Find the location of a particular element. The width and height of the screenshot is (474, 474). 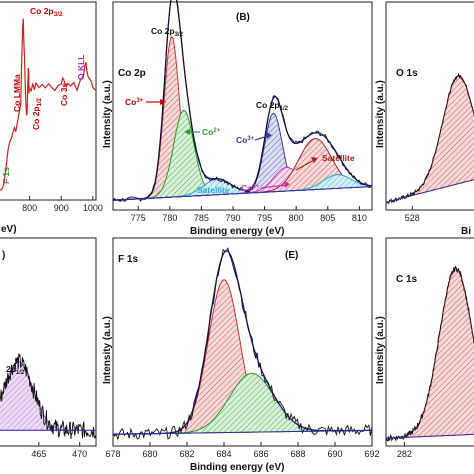

panel-d-tick-label: 470 is located at coordinates (79, 454).